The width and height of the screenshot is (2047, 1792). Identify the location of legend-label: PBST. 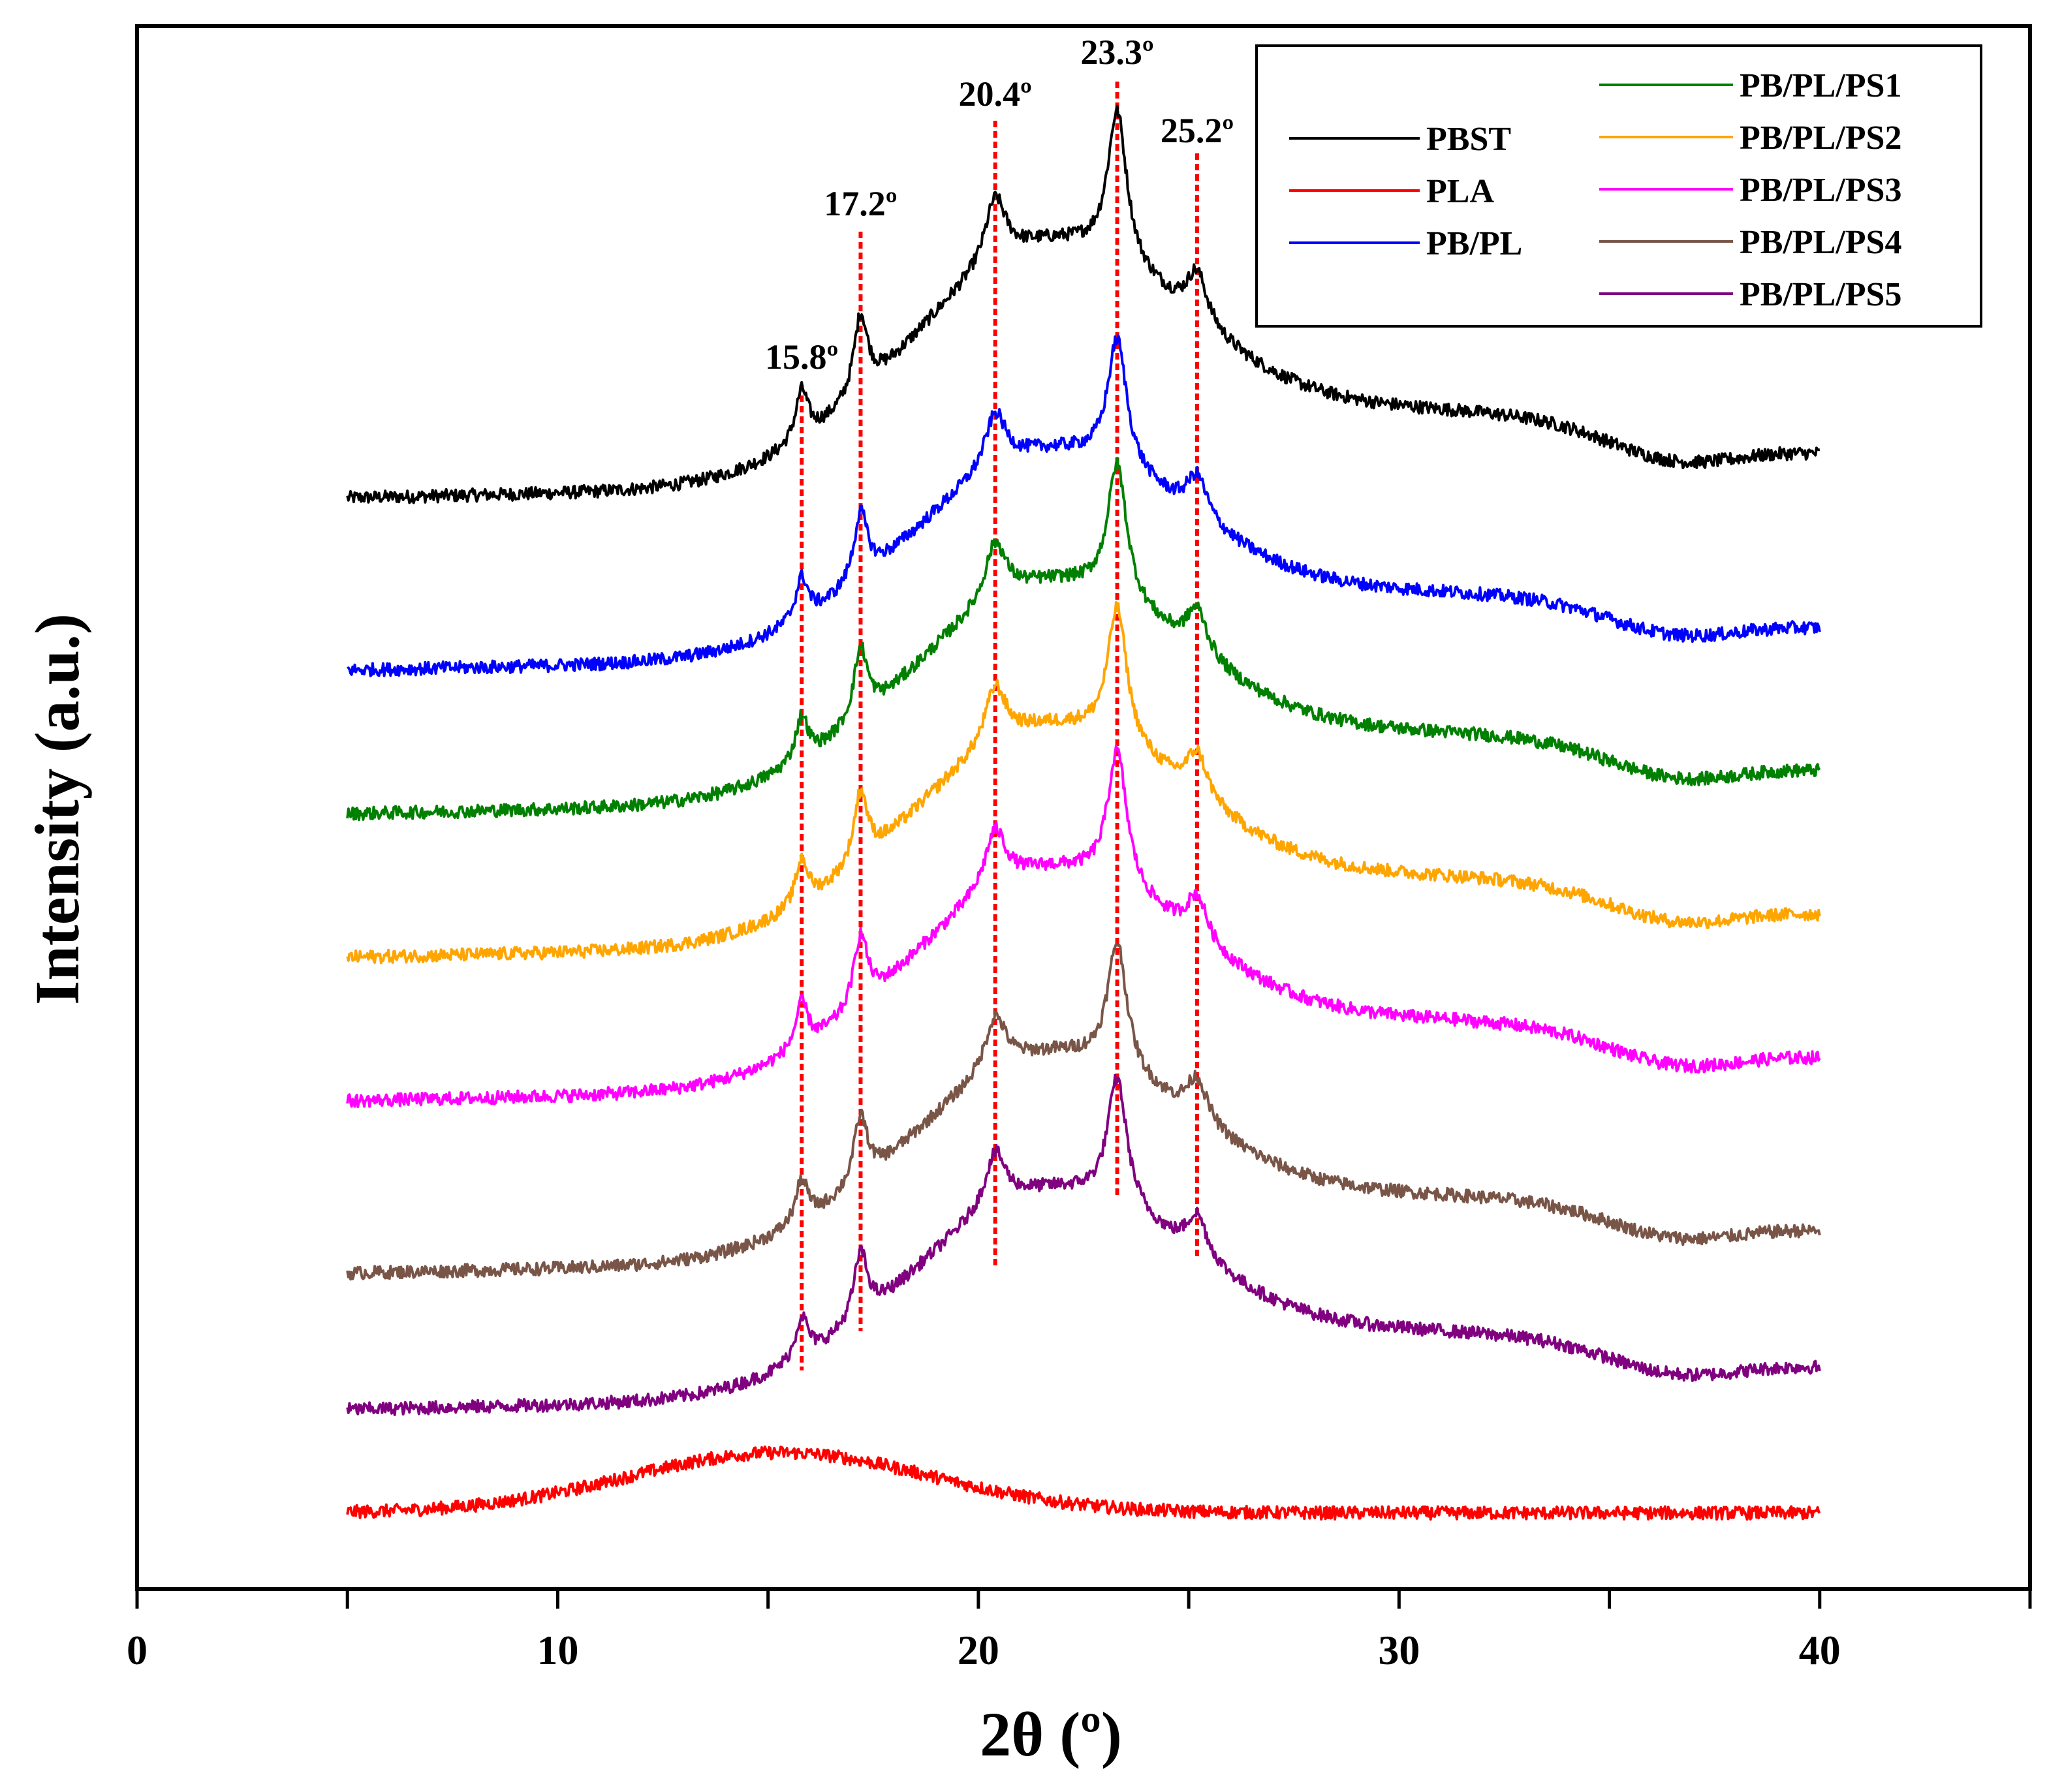
(1468, 139).